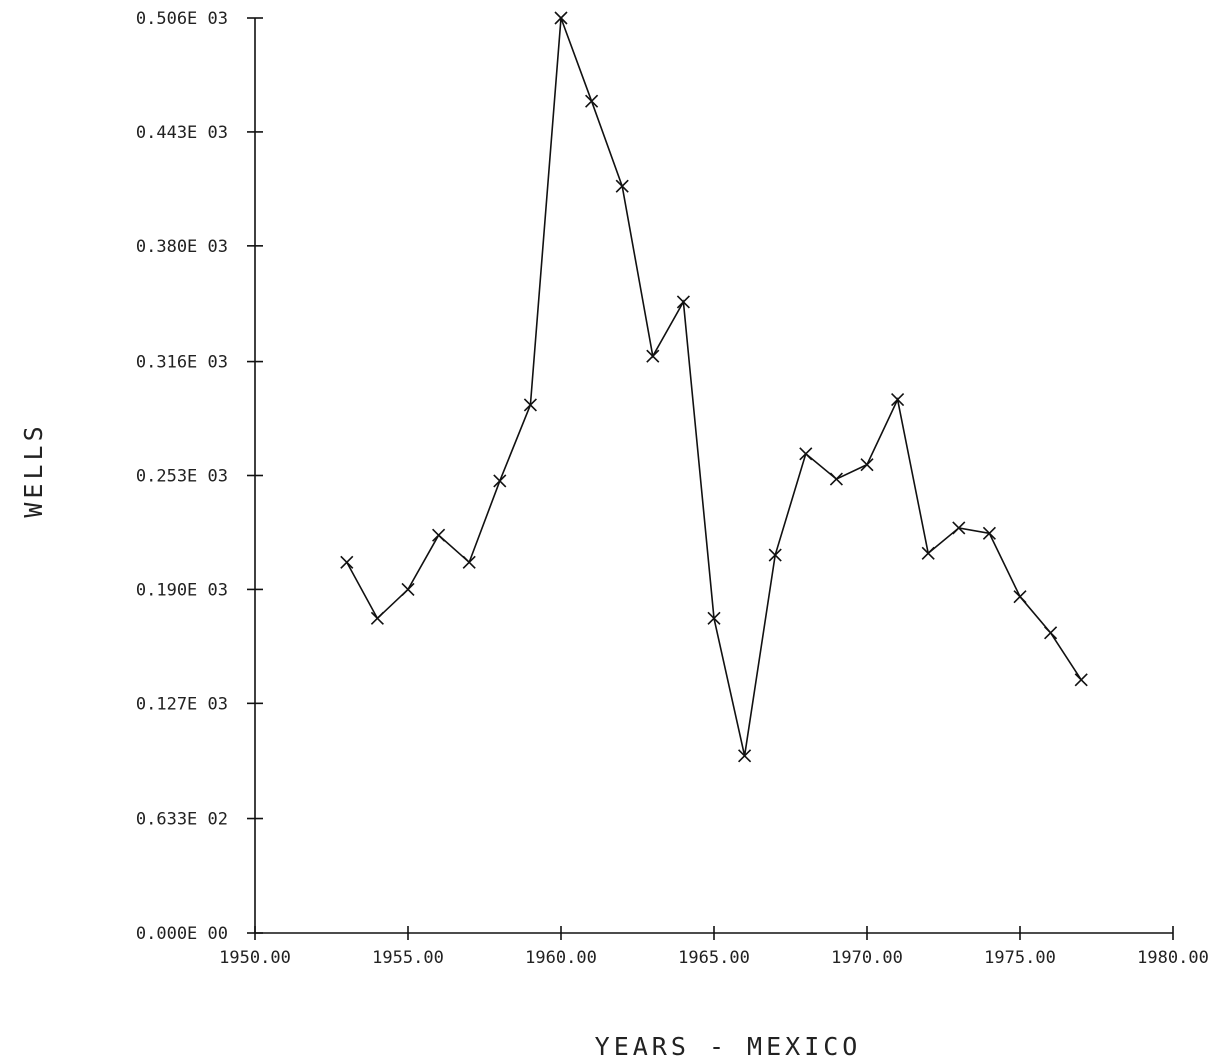 The height and width of the screenshot is (1061, 1224). Describe the element at coordinates (255, 958) in the screenshot. I see `x-tick-label: 1950.00` at that location.